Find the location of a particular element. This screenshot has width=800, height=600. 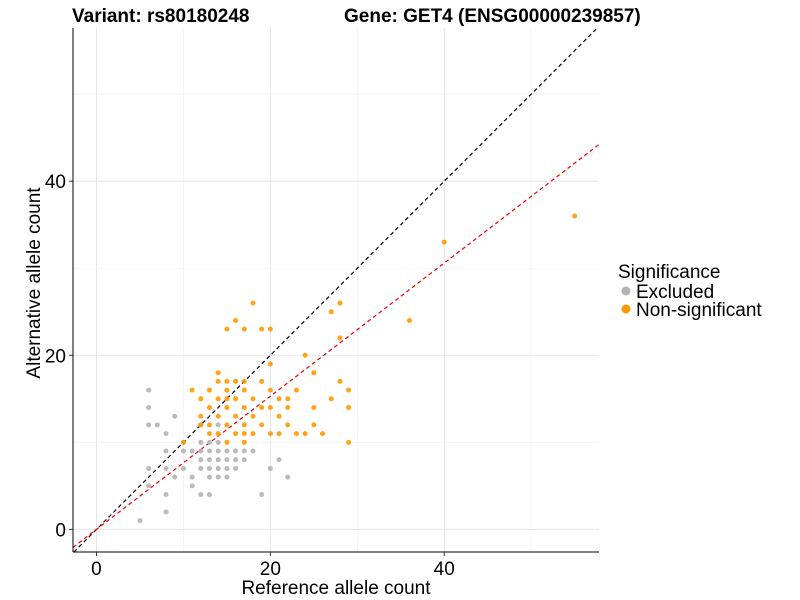

x-axis-title: Reference allele count is located at coordinates (336, 588).